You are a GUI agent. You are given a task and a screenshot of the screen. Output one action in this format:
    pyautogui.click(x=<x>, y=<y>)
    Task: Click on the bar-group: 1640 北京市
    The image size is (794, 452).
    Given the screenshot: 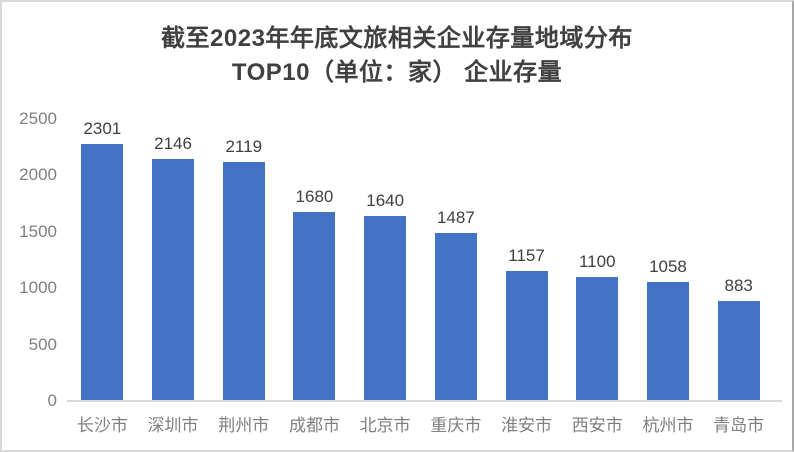 What is the action you would take?
    pyautogui.click(x=385, y=277)
    